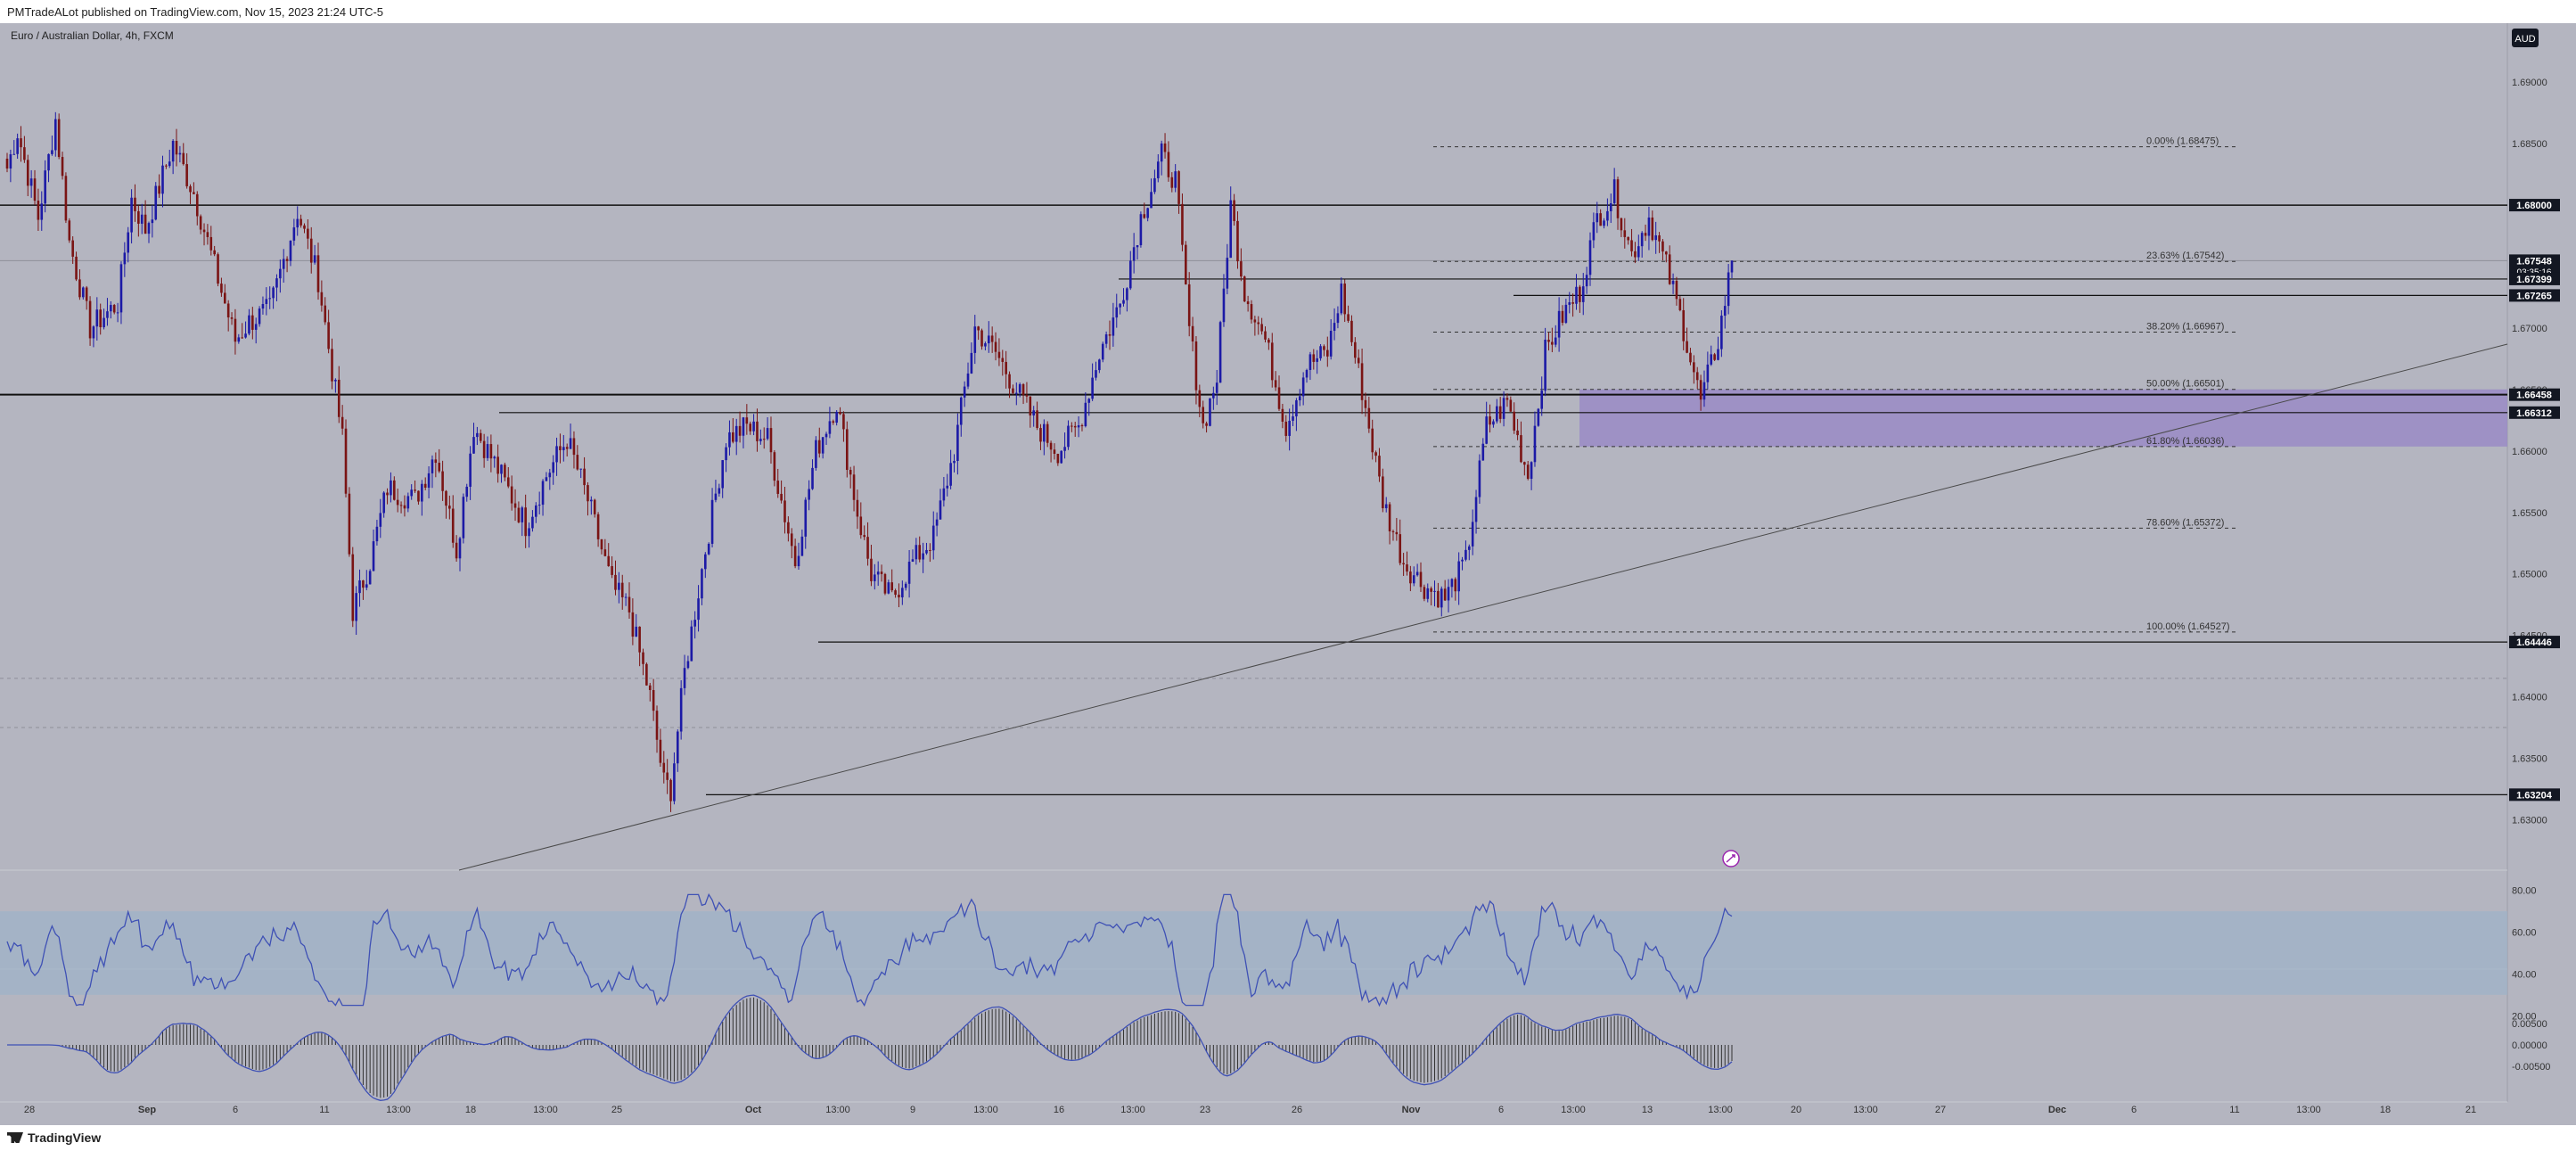 The width and height of the screenshot is (2576, 1151). I want to click on fib-level-label: 23.63% (1.67542), so click(2185, 256).